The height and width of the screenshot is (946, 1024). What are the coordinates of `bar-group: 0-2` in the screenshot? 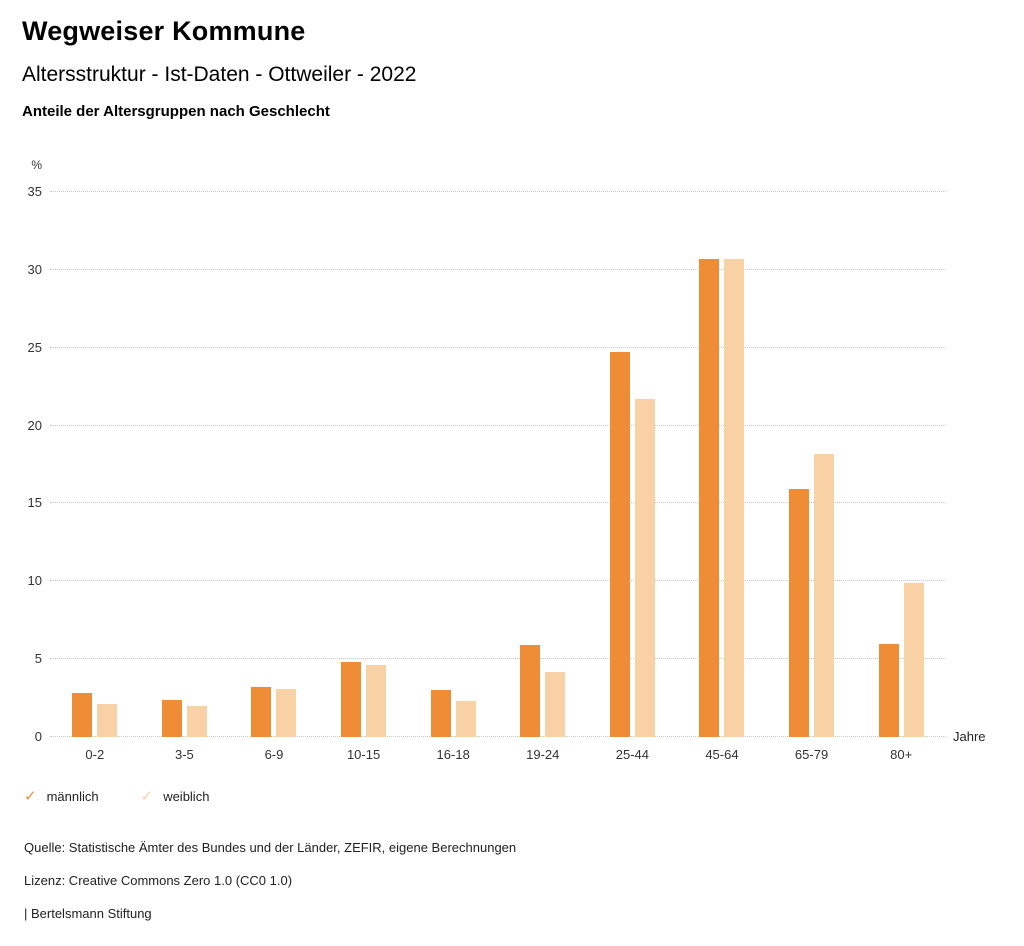 It's located at (95, 477).